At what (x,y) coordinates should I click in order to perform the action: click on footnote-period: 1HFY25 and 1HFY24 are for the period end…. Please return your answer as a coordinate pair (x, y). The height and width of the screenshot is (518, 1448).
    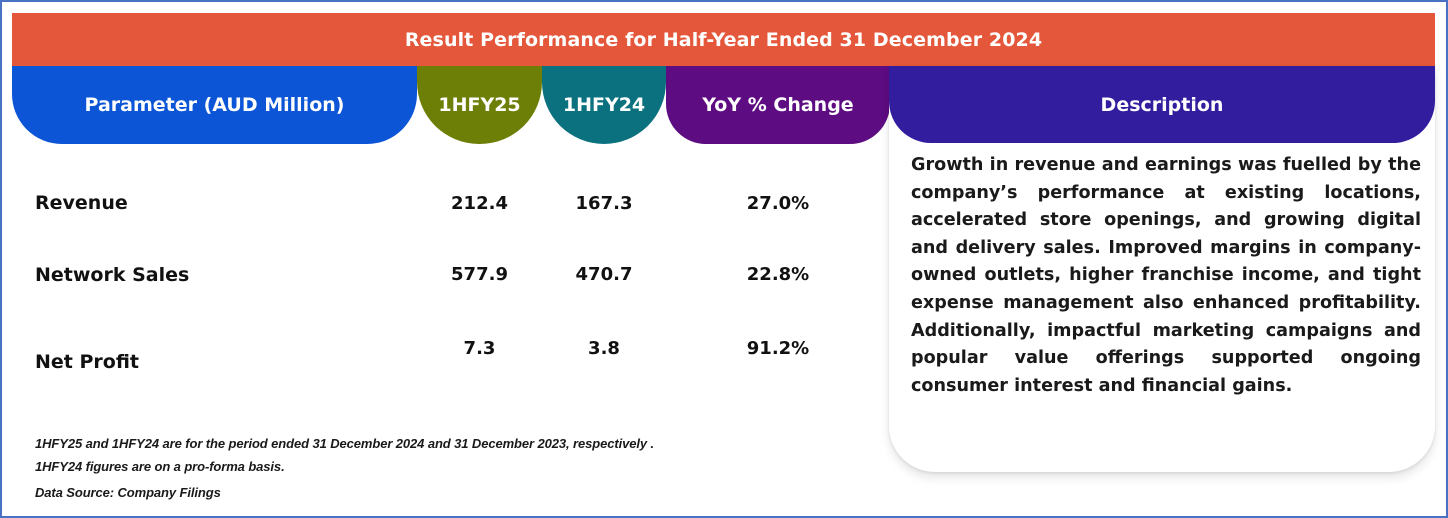
    Looking at the image, I should click on (345, 443).